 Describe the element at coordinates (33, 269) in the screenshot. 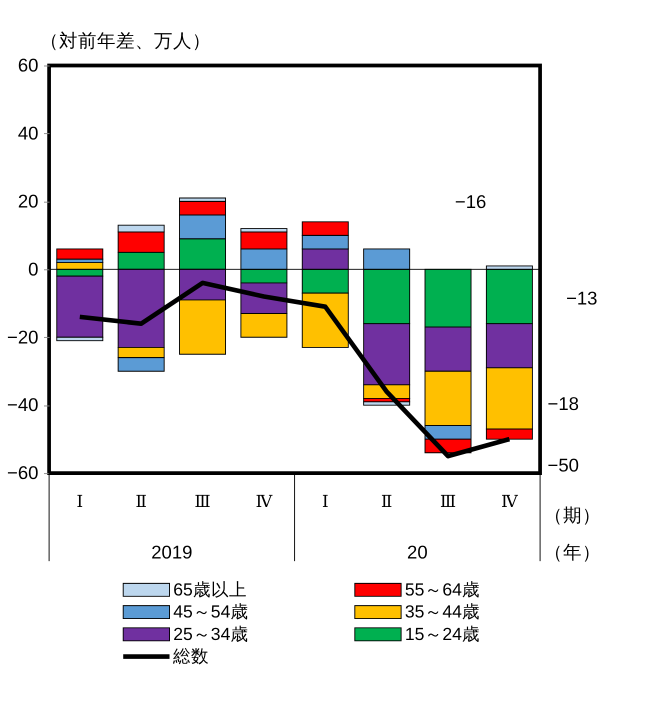

I see `y-tick-label: 0` at that location.